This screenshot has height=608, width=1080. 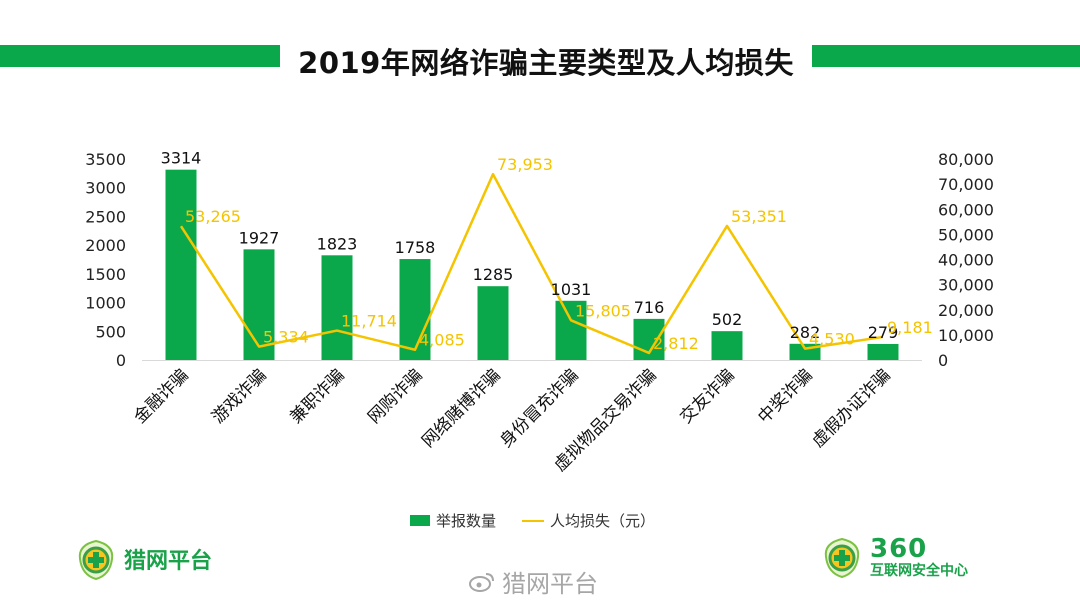 I want to click on bar-value-label: 1758, so click(x=415, y=247).